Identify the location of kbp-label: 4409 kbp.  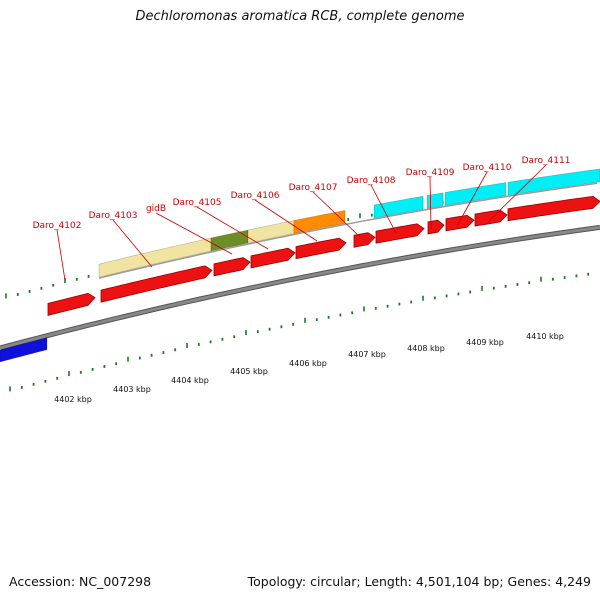
(485, 342).